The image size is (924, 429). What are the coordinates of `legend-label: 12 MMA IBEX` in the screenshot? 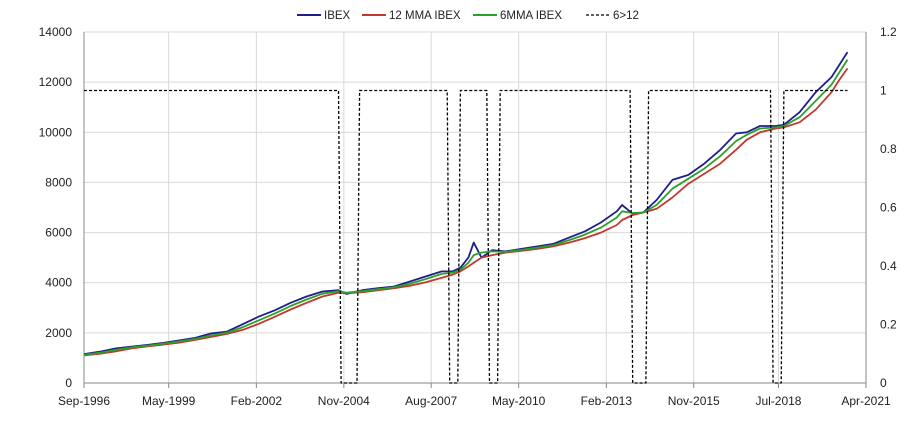 It's located at (425, 16).